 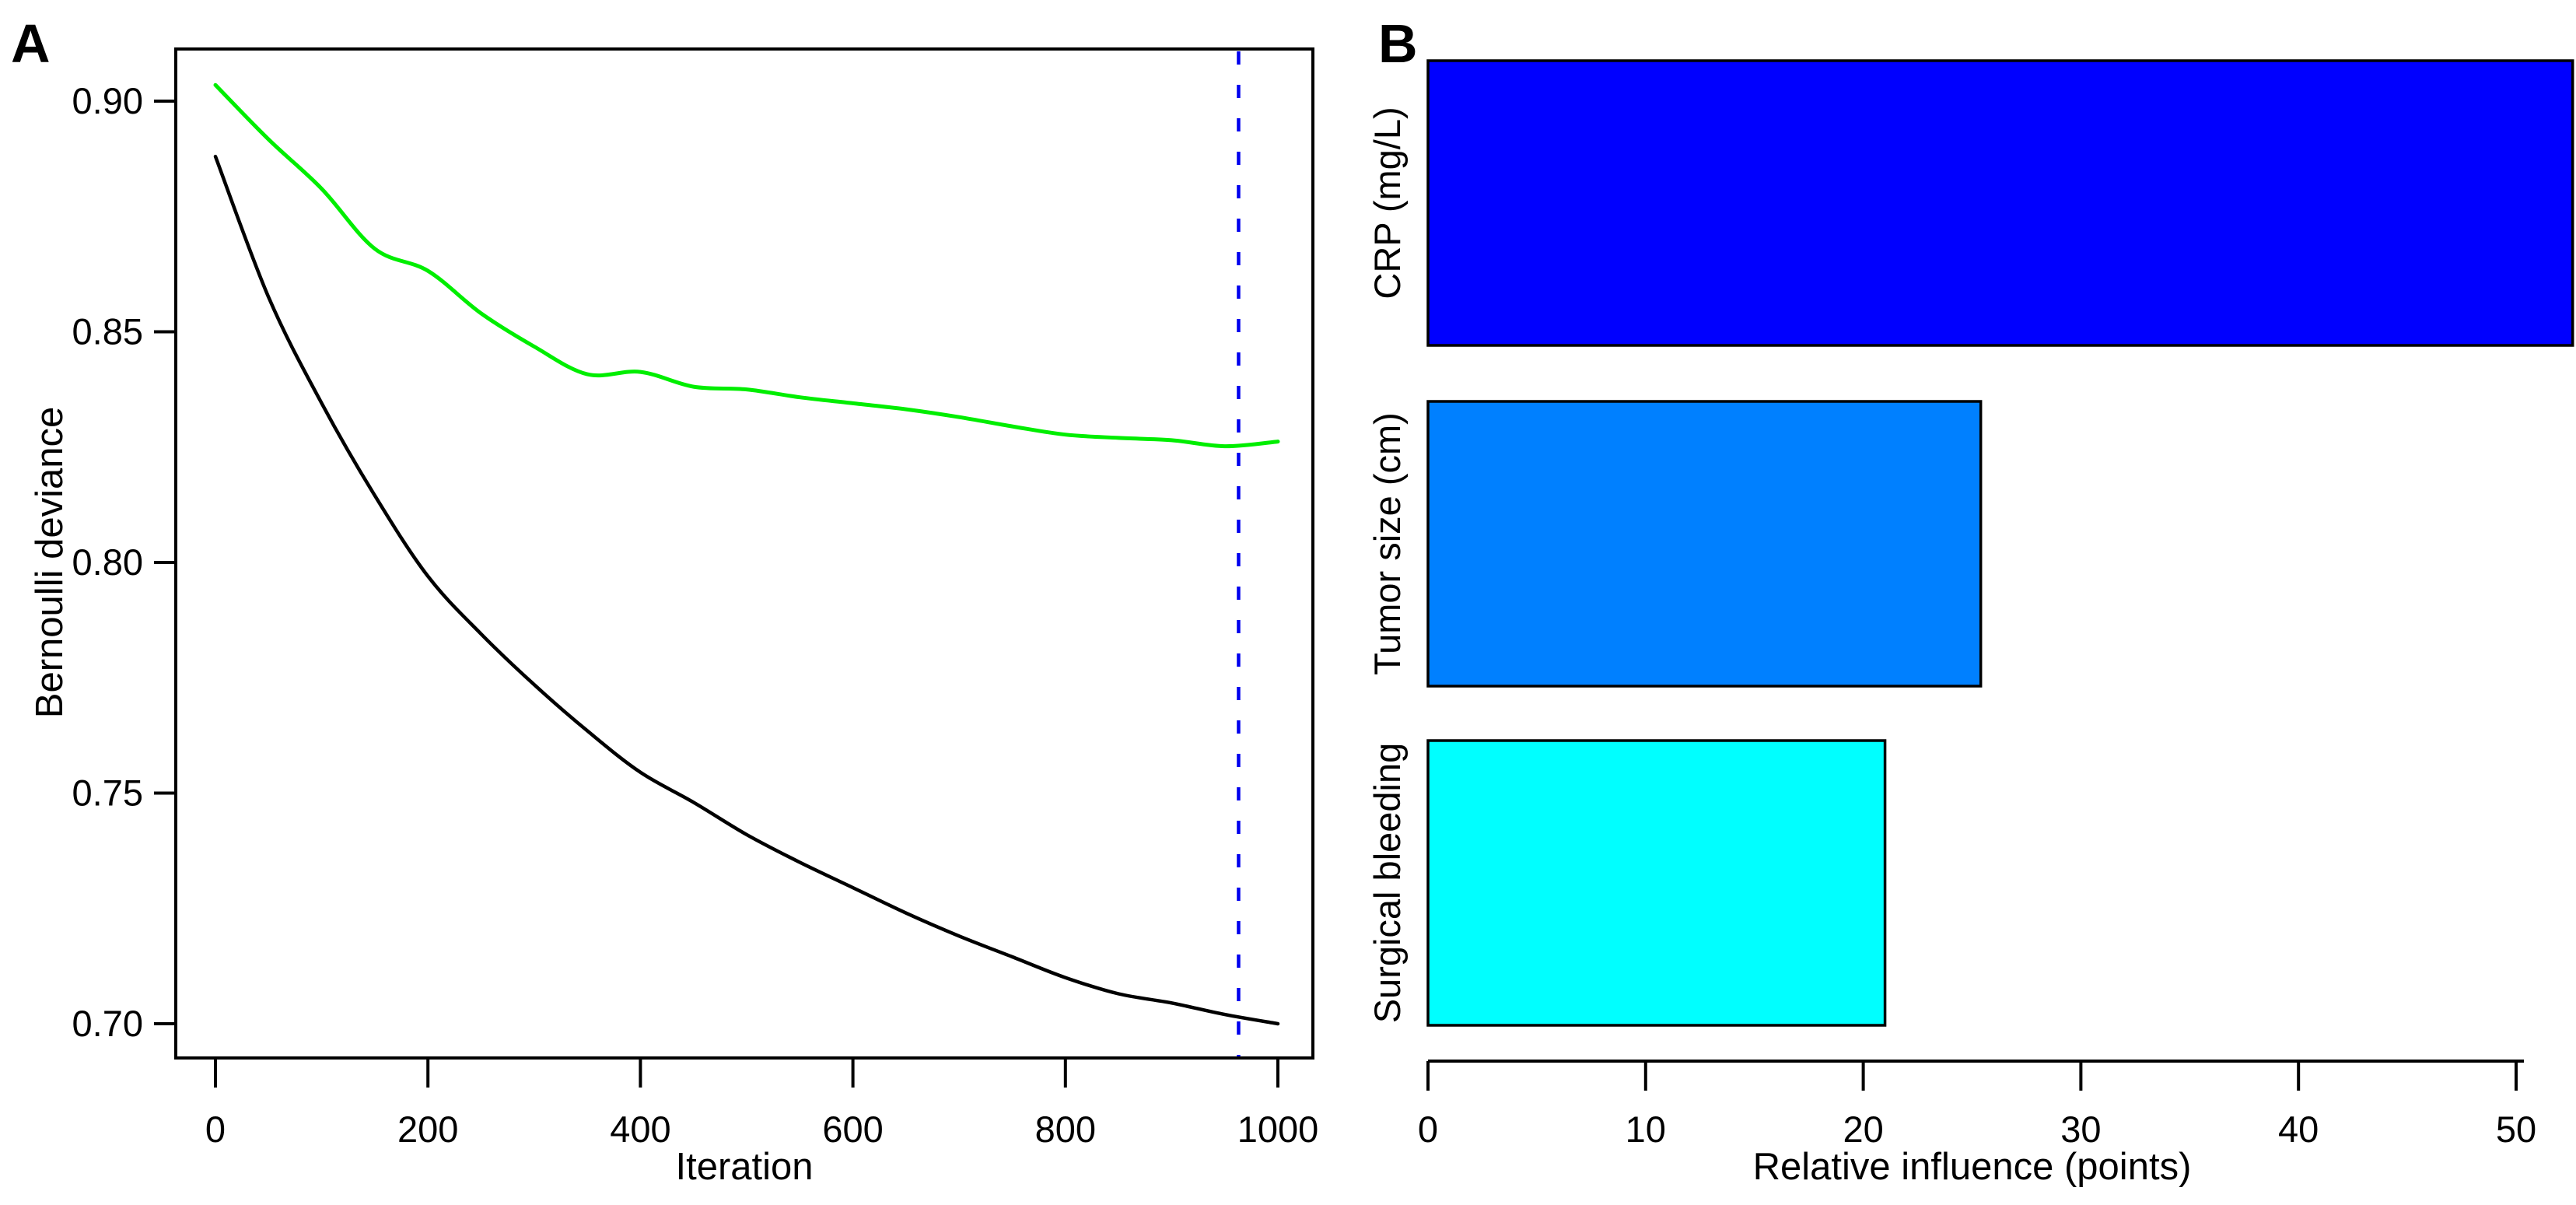 What do you see at coordinates (108, 1024) in the screenshot?
I see `panel-a-y-tick-label: 0.70` at bounding box center [108, 1024].